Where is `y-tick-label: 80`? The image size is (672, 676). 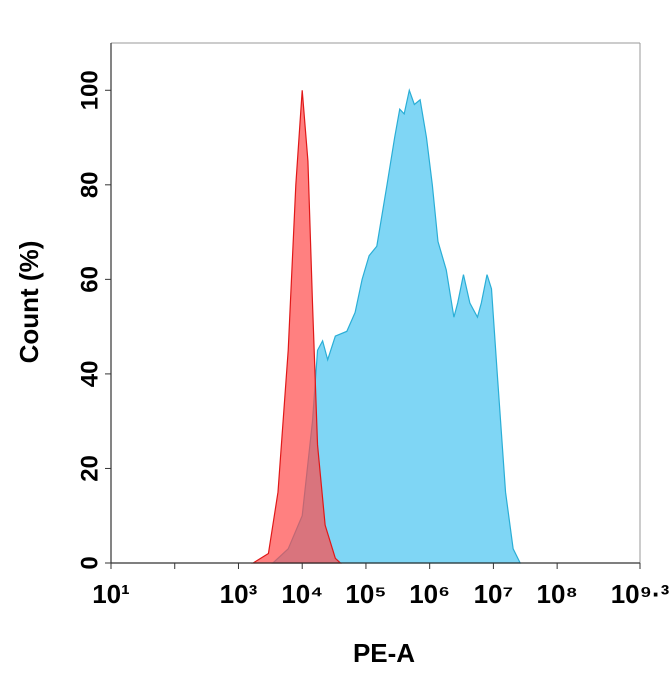
y-tick-label: 80 is located at coordinates (89, 184).